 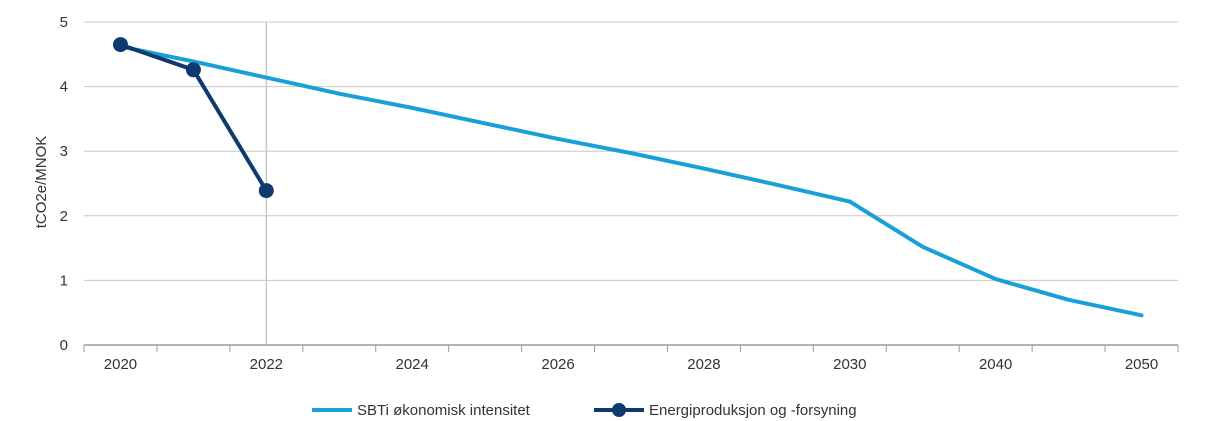 What do you see at coordinates (64, 216) in the screenshot?
I see `y-tick-label: 2` at bounding box center [64, 216].